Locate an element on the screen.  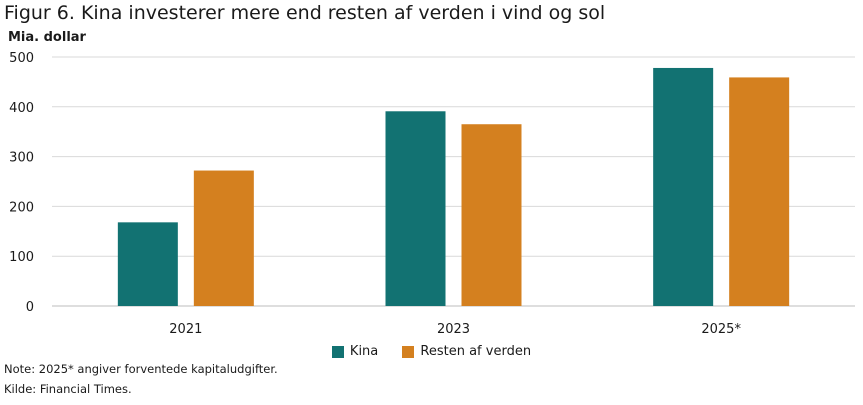
y-tick-label: 100 is located at coordinates (21, 257).